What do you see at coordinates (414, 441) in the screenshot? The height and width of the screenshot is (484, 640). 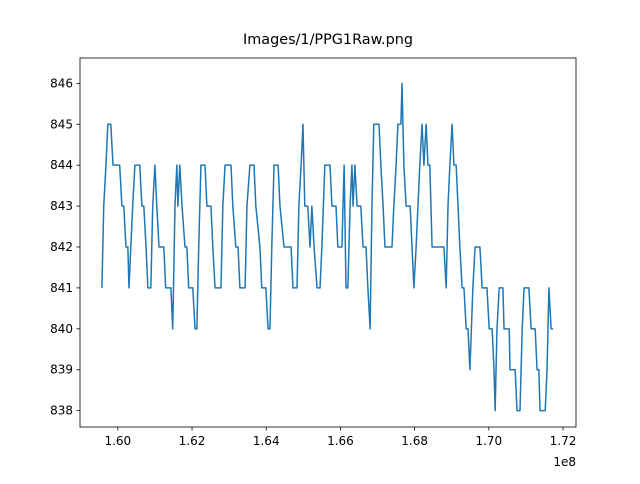 I see `x-tick-label: 1.68` at bounding box center [414, 441].